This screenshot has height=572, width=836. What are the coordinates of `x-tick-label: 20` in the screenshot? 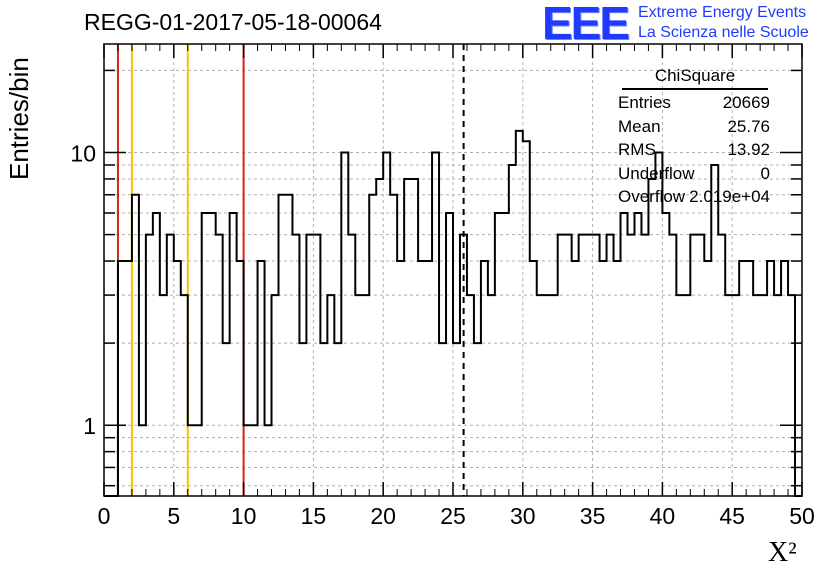 It's located at (383, 516).